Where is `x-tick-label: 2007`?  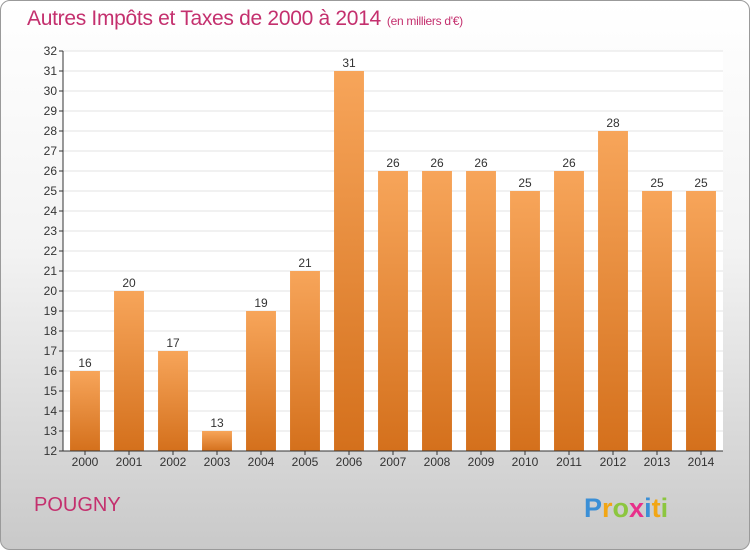
x-tick-label: 2007 is located at coordinates (393, 462).